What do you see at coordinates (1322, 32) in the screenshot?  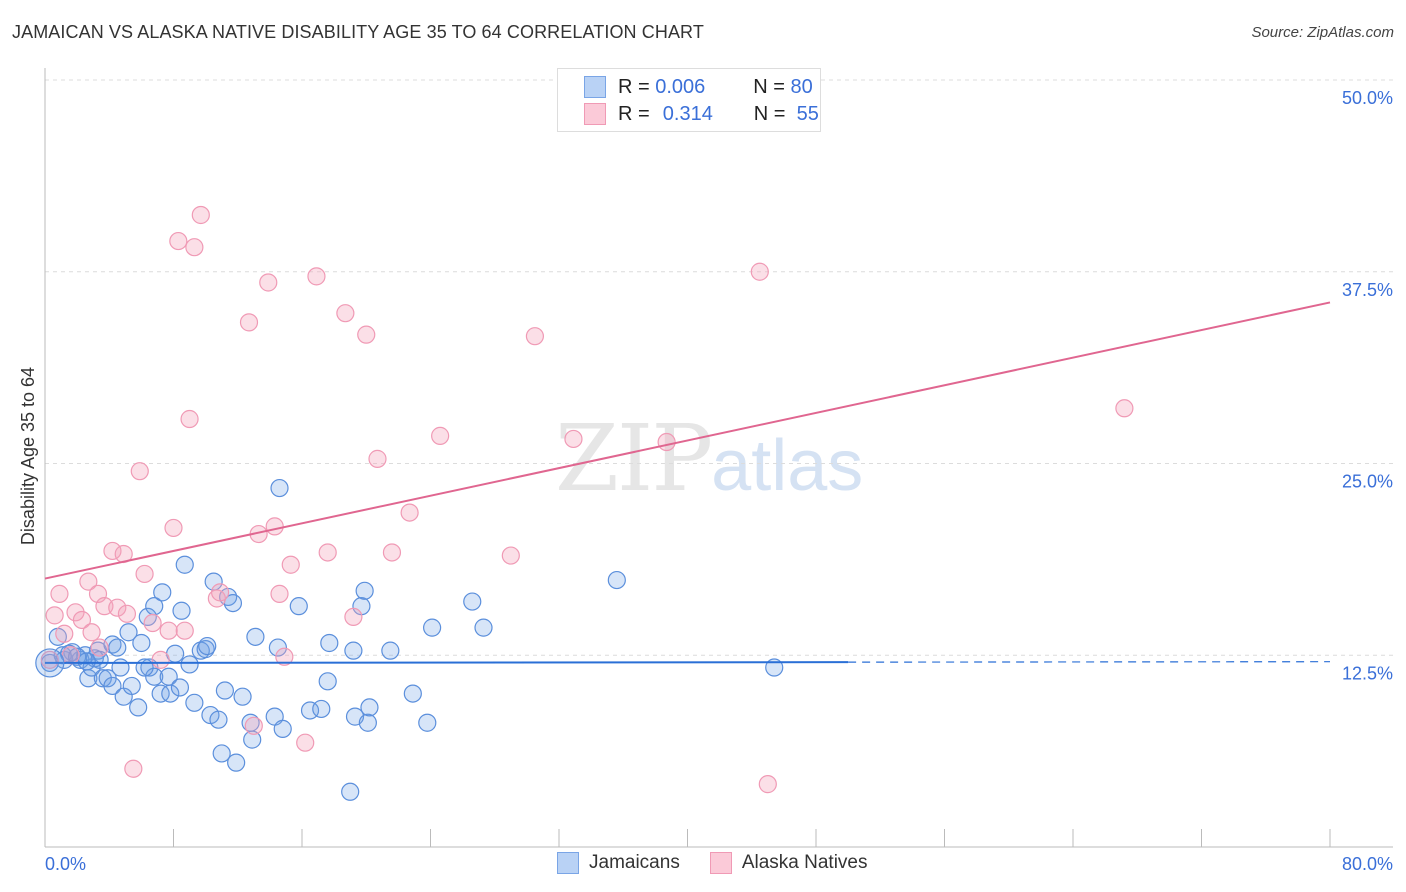 I see `chart-source: Source: ZipAtlas.com` at bounding box center [1322, 32].